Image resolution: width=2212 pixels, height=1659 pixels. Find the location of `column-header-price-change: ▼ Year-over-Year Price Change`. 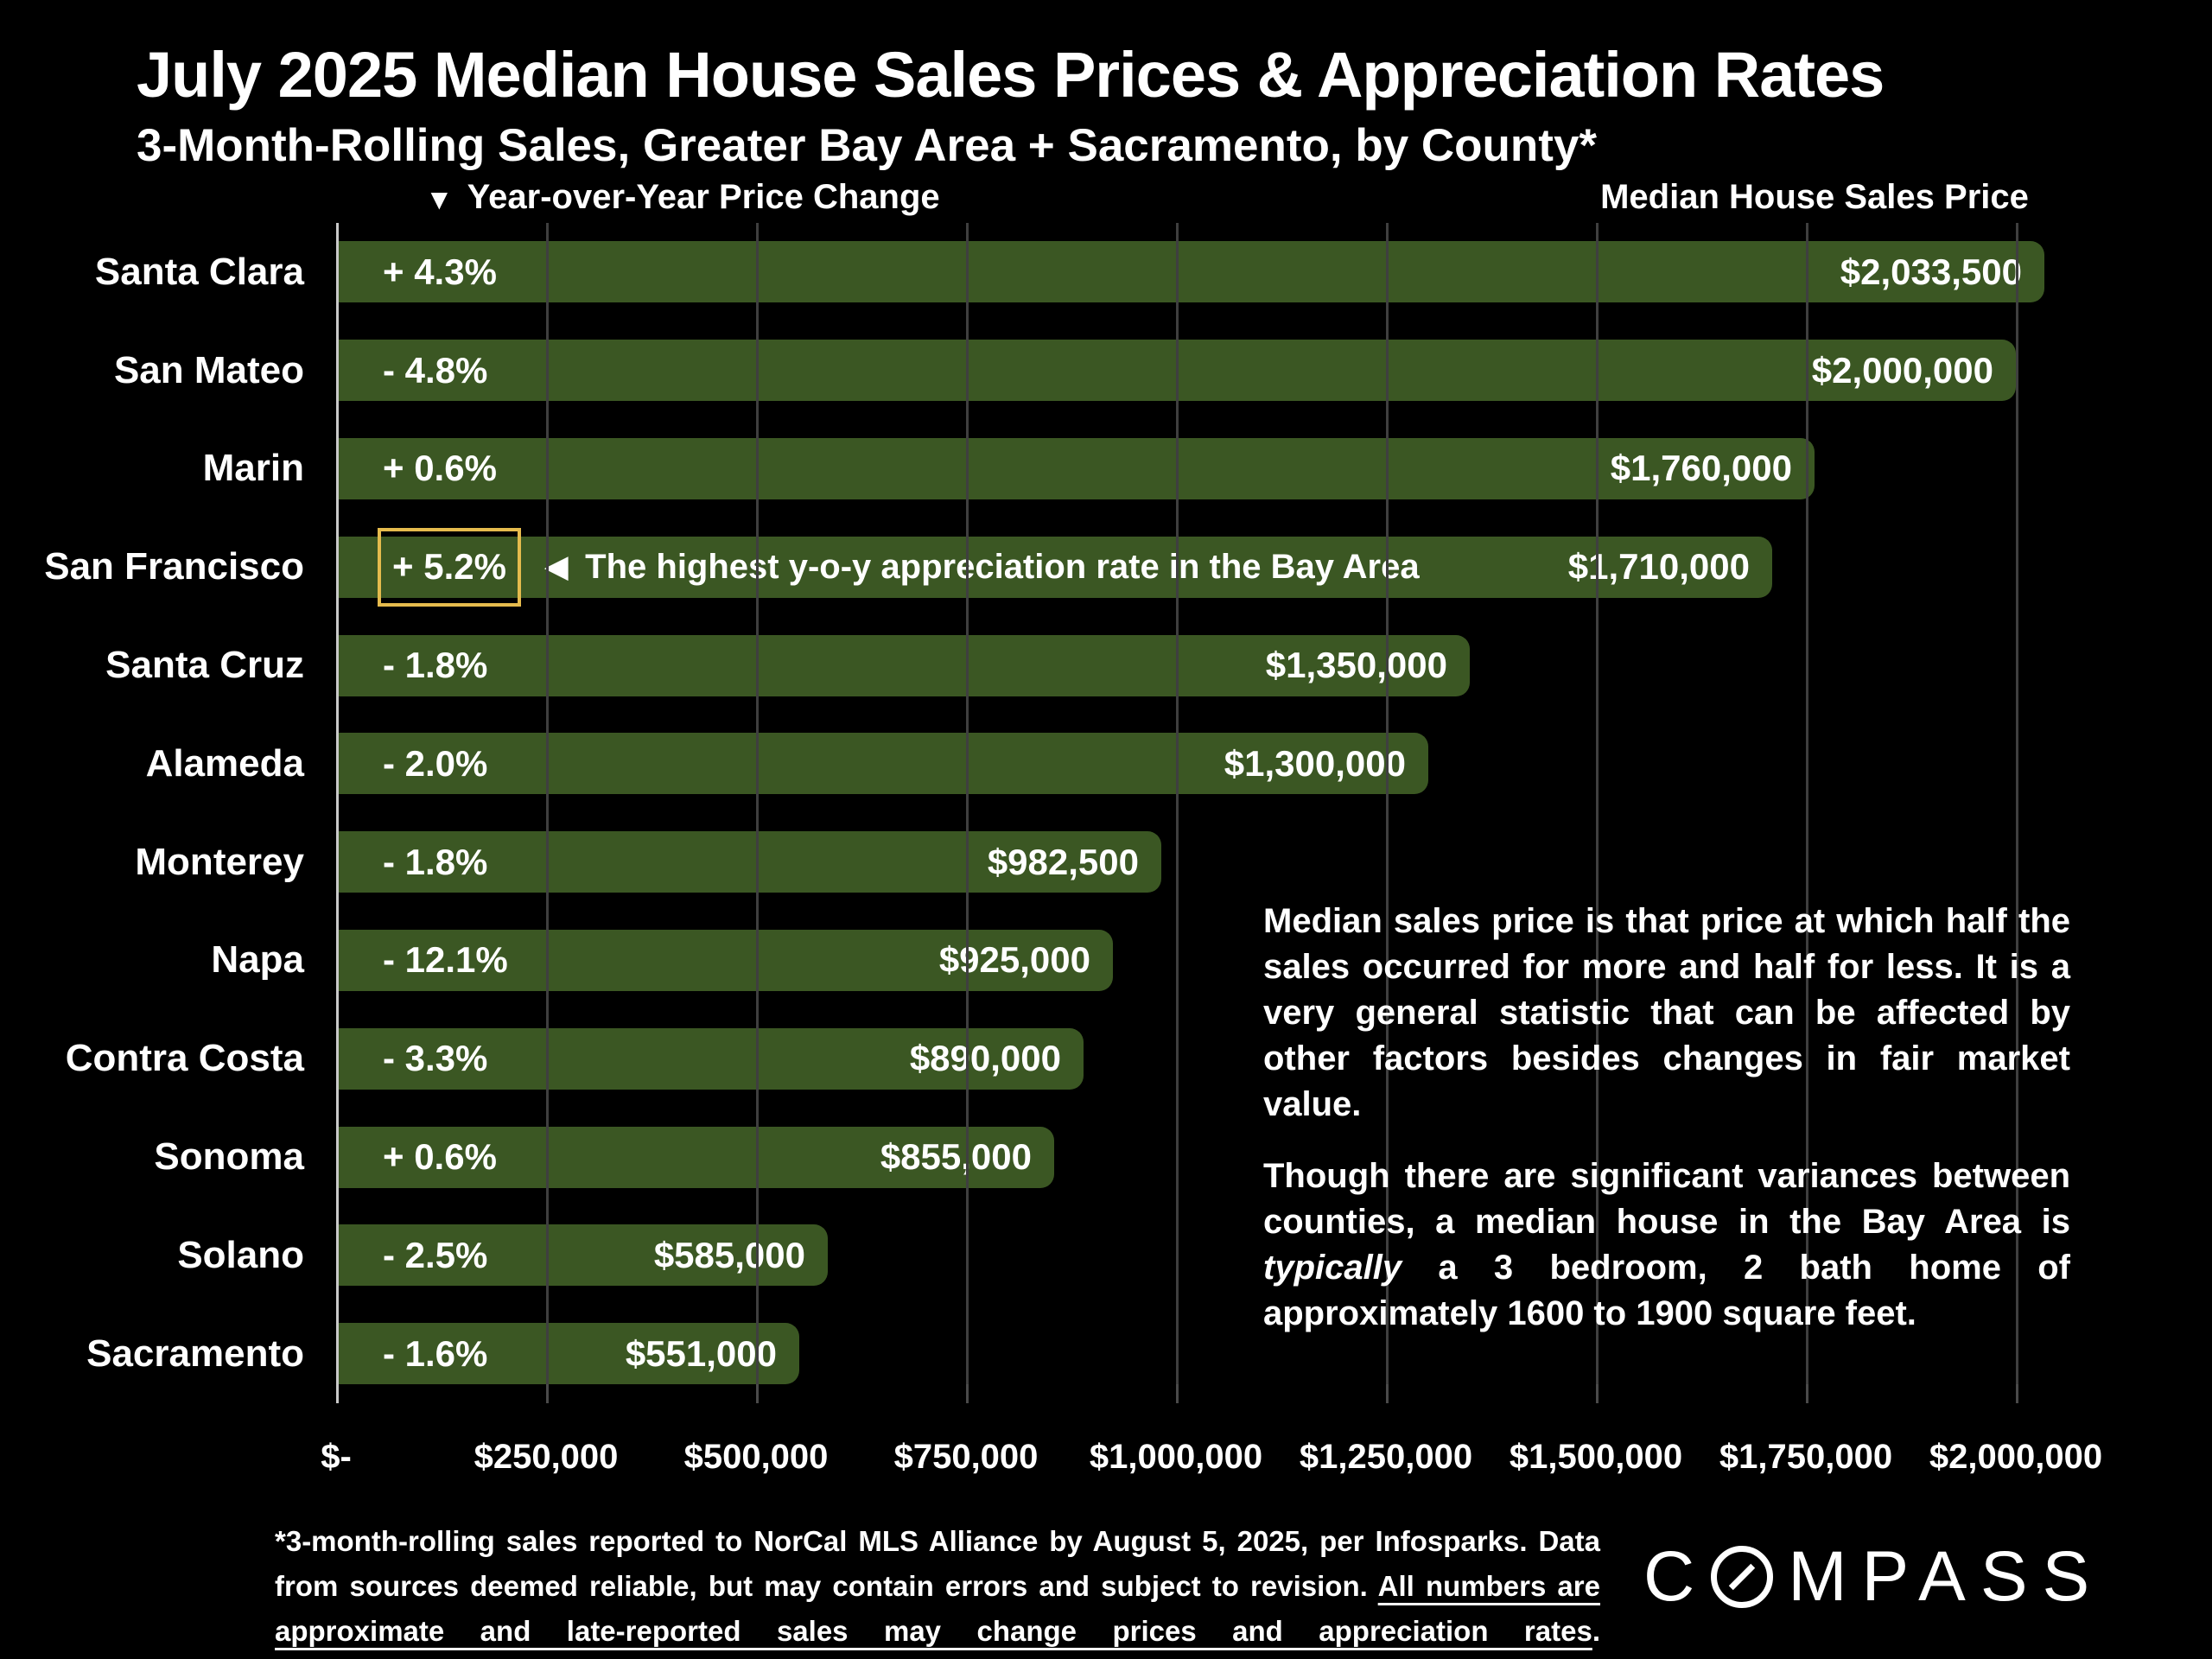

column-header-price-change: ▼ Year-over-Year Price Change is located at coordinates (682, 197).